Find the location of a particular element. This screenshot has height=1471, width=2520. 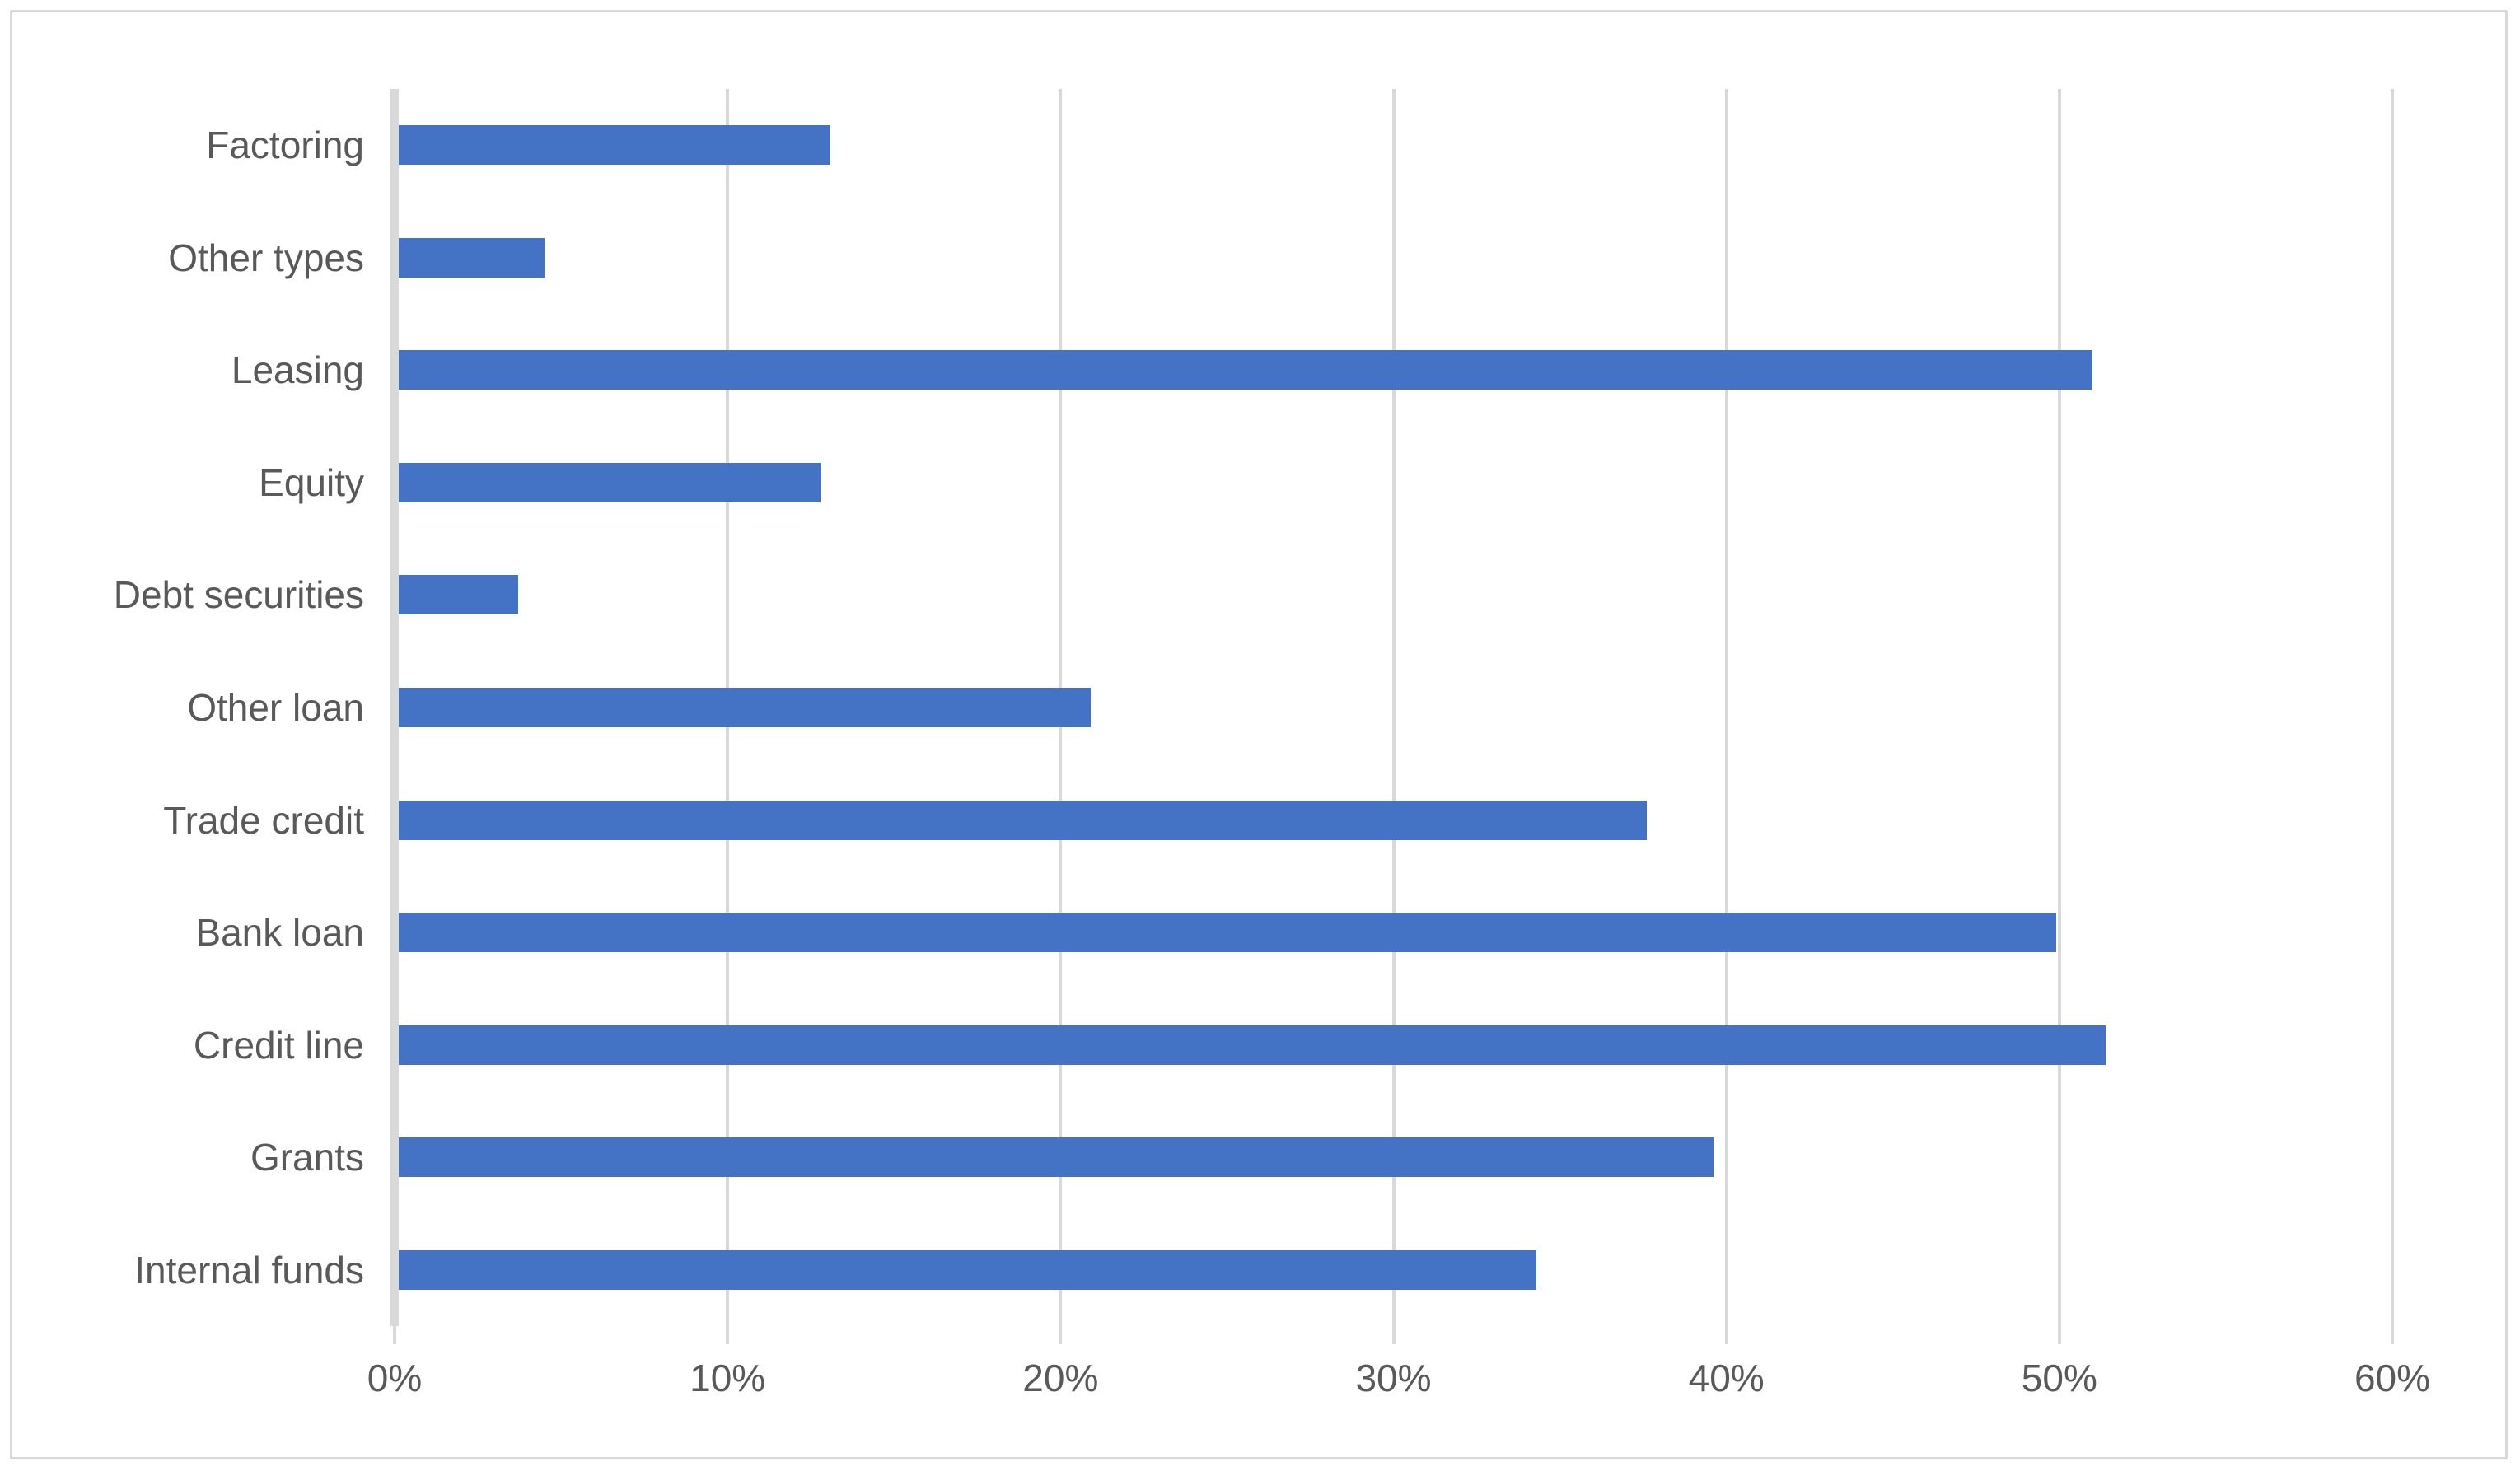

category-label-leasing: Leasing is located at coordinates (297, 370).